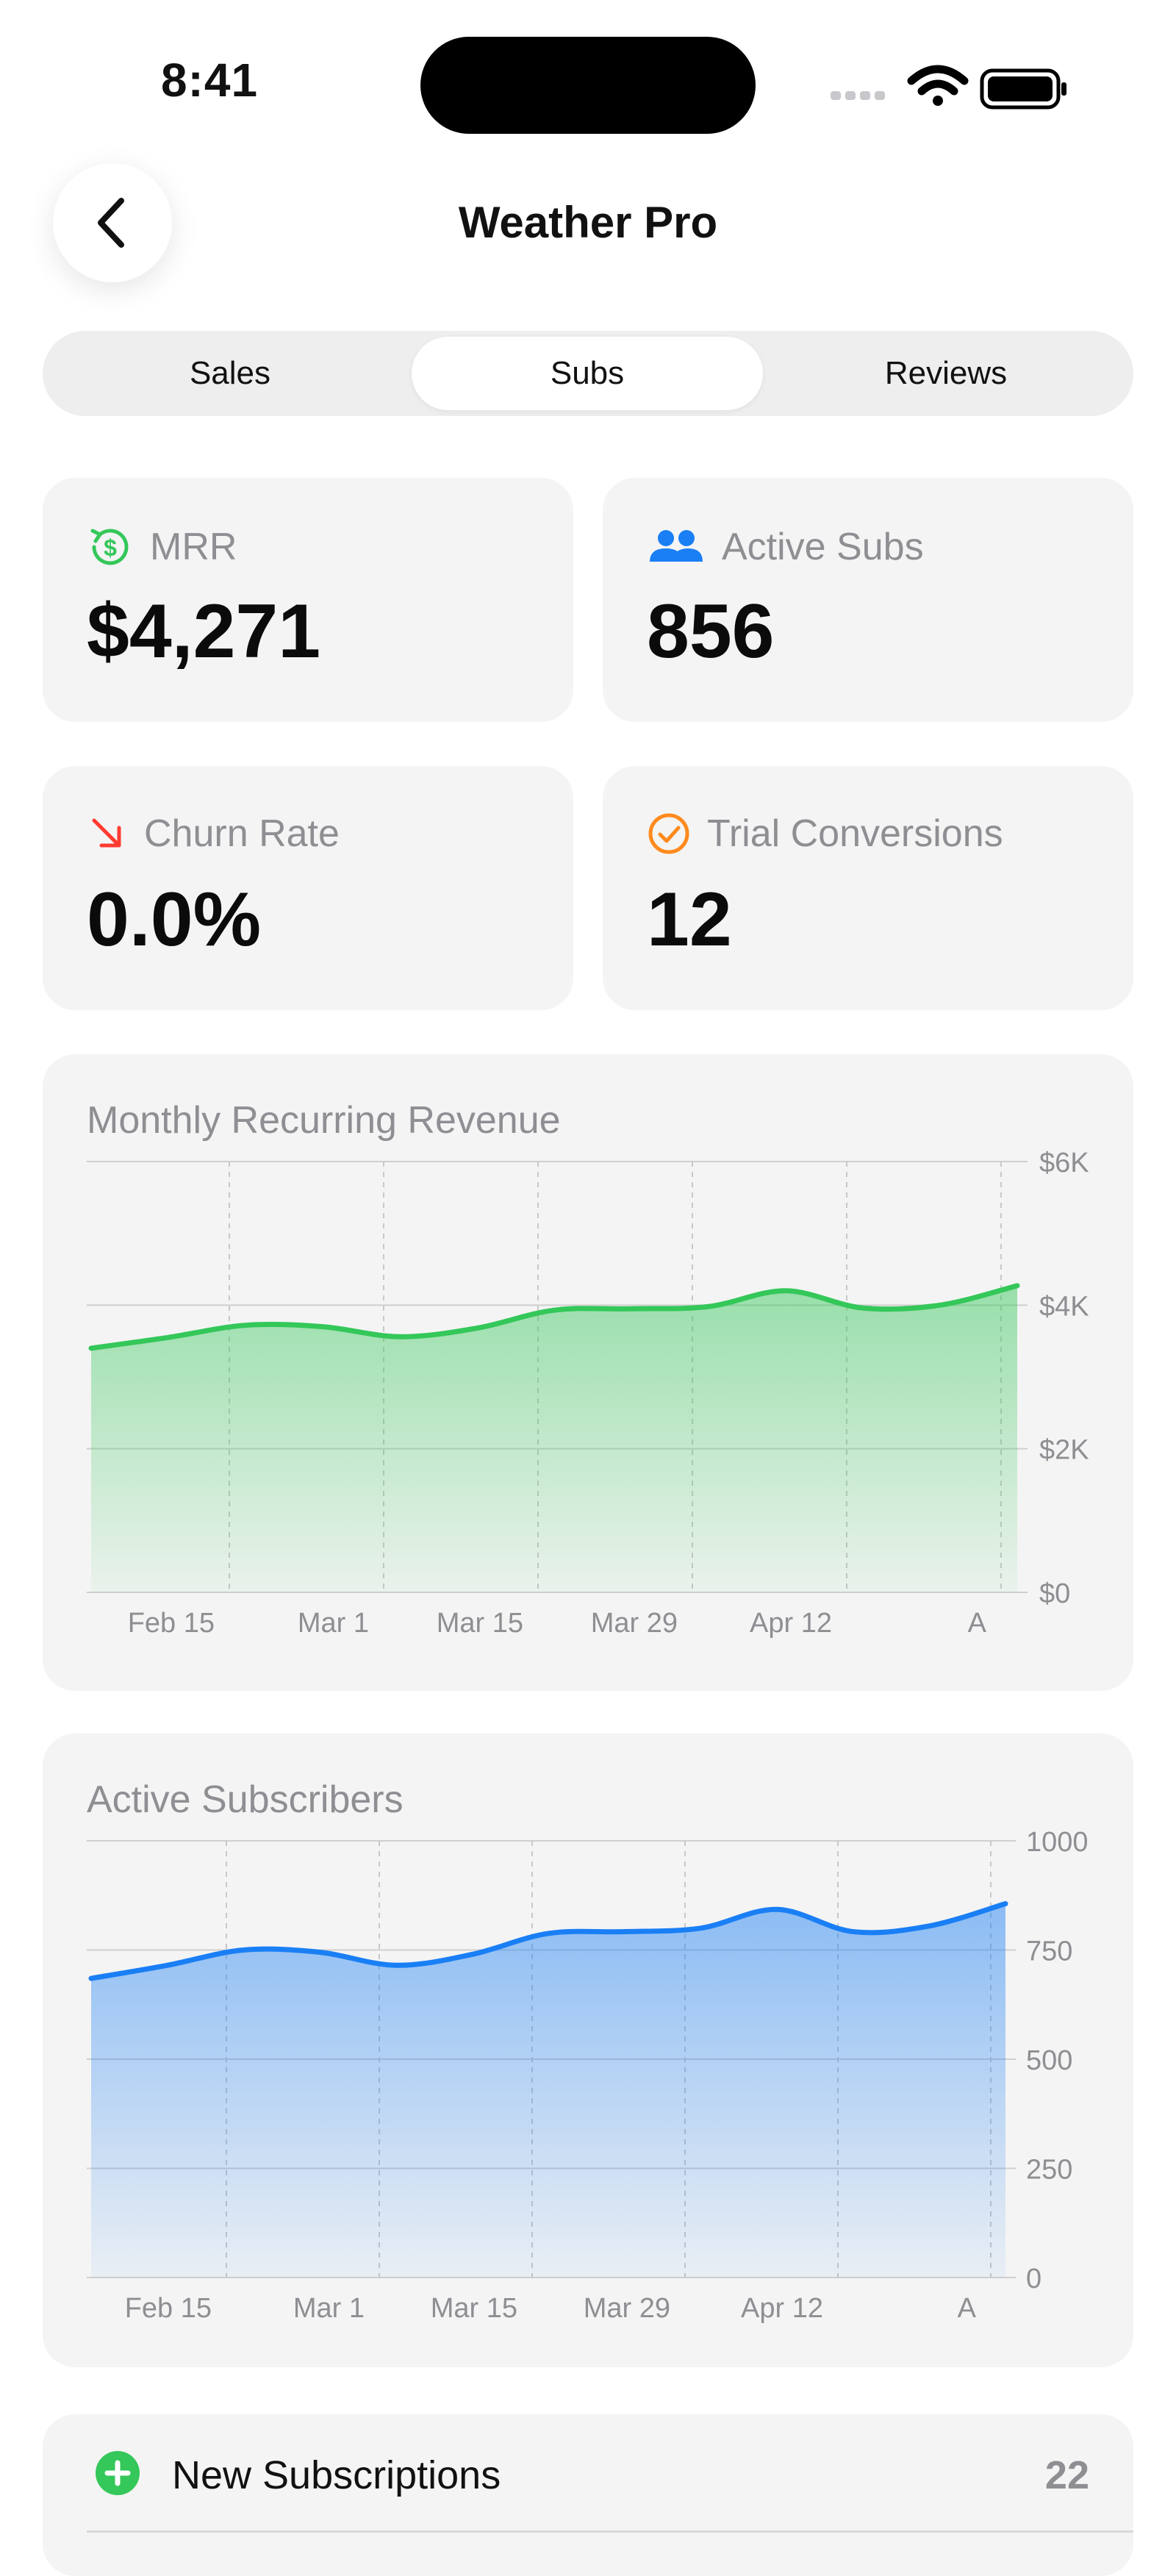  What do you see at coordinates (711, 631) in the screenshot?
I see `stat-value: 856` at bounding box center [711, 631].